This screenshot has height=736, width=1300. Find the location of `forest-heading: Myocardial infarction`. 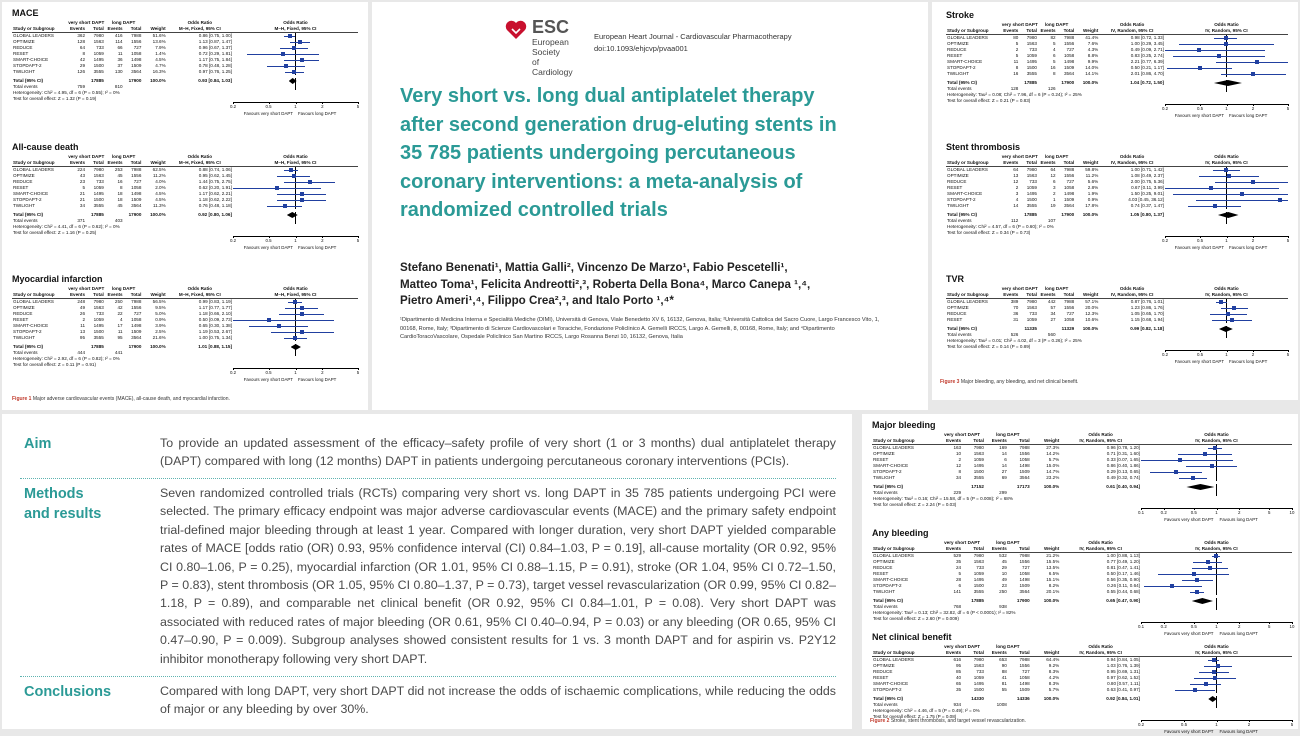

forest-heading: Myocardial infarction is located at coordinates (57, 279).